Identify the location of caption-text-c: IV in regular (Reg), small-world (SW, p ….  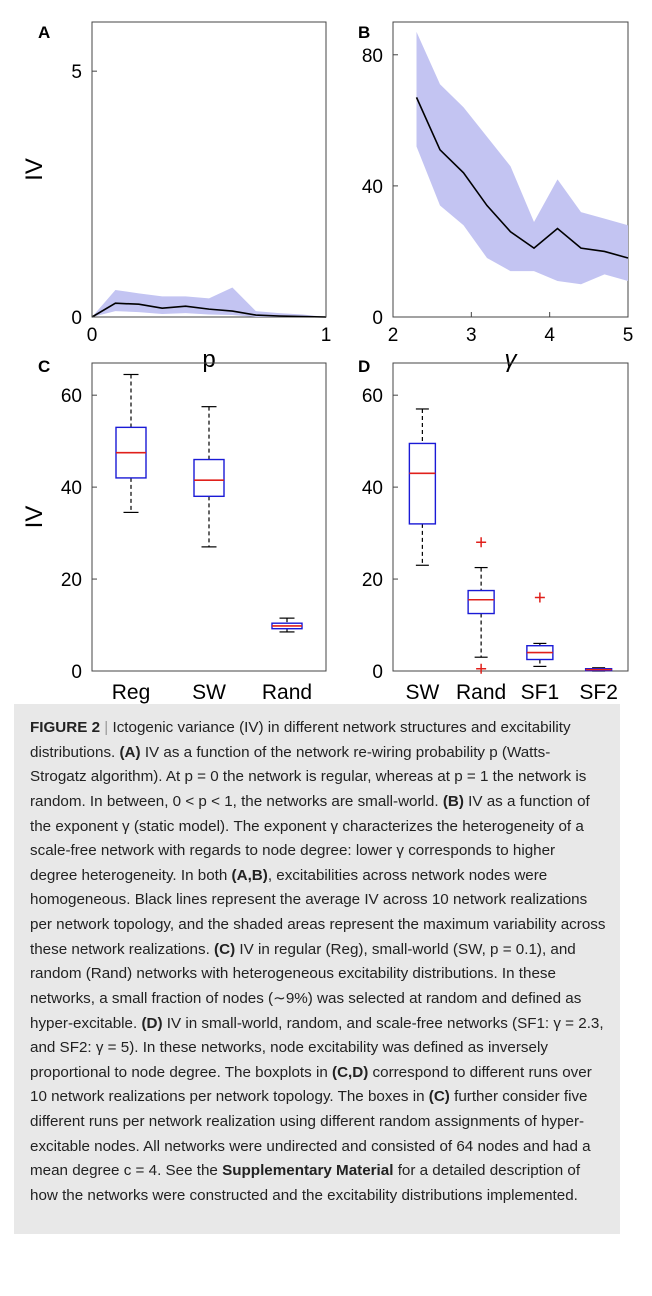
(306, 986).